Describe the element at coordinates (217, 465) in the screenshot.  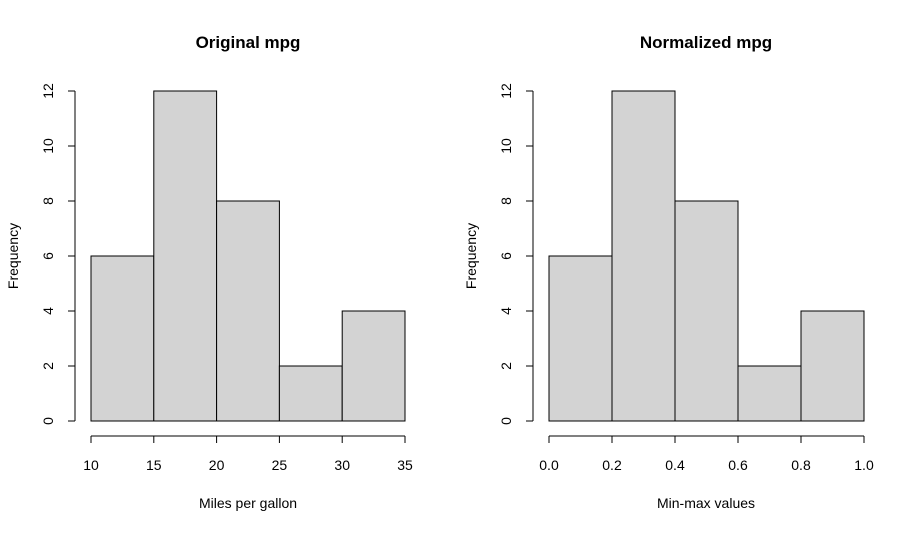
I see `x-tick-label: 20` at that location.